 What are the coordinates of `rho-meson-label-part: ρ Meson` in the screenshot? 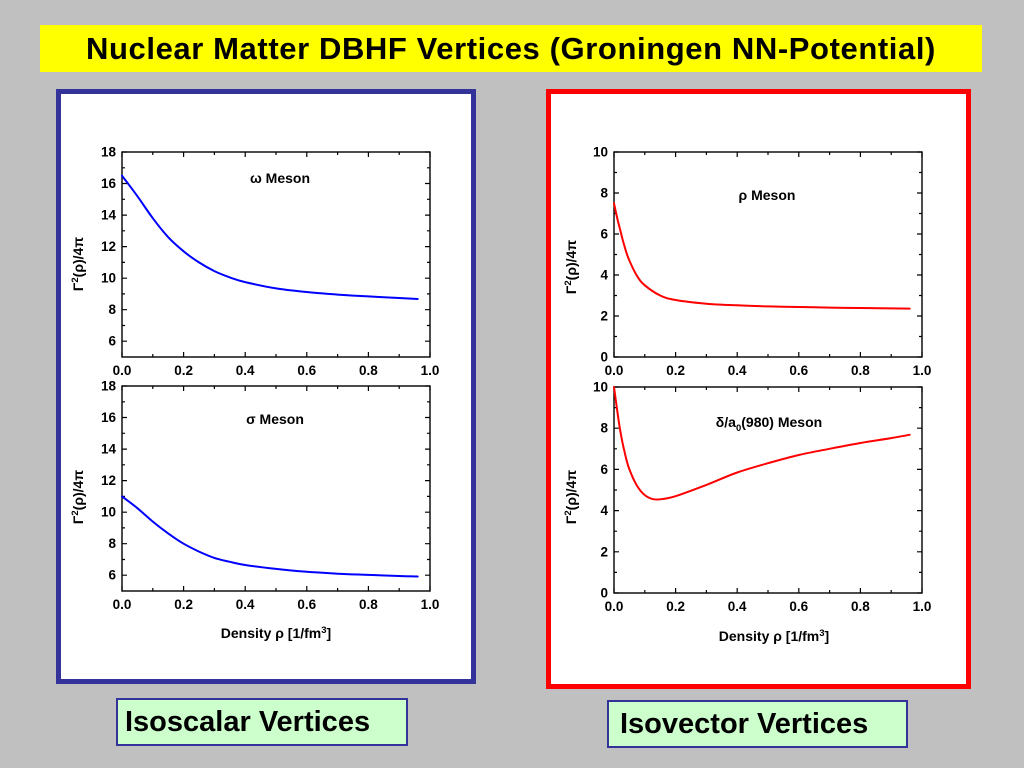 It's located at (767, 195).